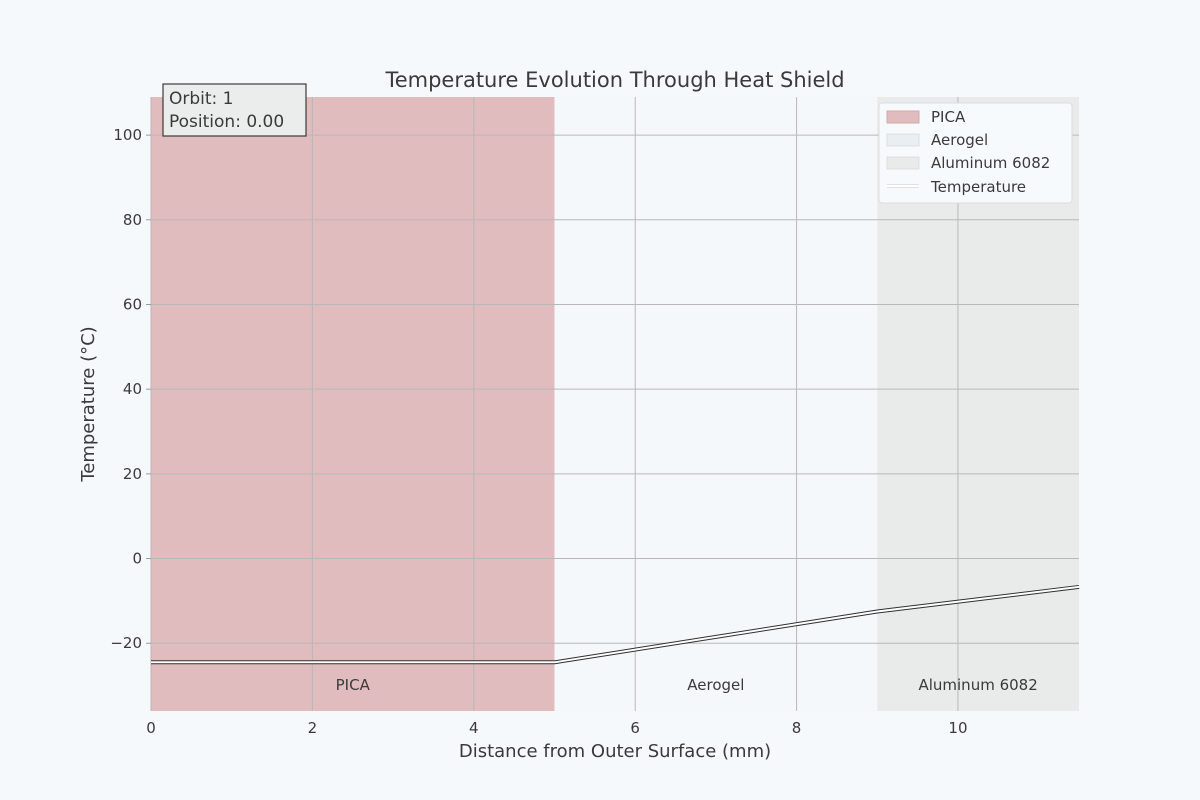 The image size is (1200, 800). What do you see at coordinates (234, 110) in the screenshot?
I see `orbit-annotation: Orbit: 1 Position: 0.00` at bounding box center [234, 110].